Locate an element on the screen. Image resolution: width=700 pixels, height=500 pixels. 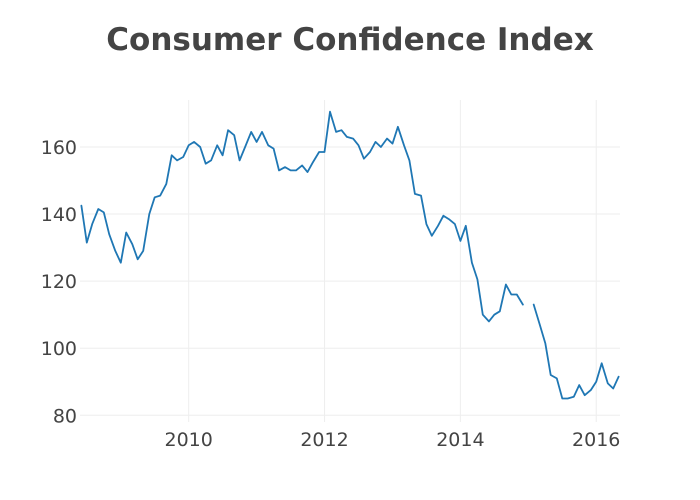
x-tick-label: 2014 is located at coordinates (460, 440).